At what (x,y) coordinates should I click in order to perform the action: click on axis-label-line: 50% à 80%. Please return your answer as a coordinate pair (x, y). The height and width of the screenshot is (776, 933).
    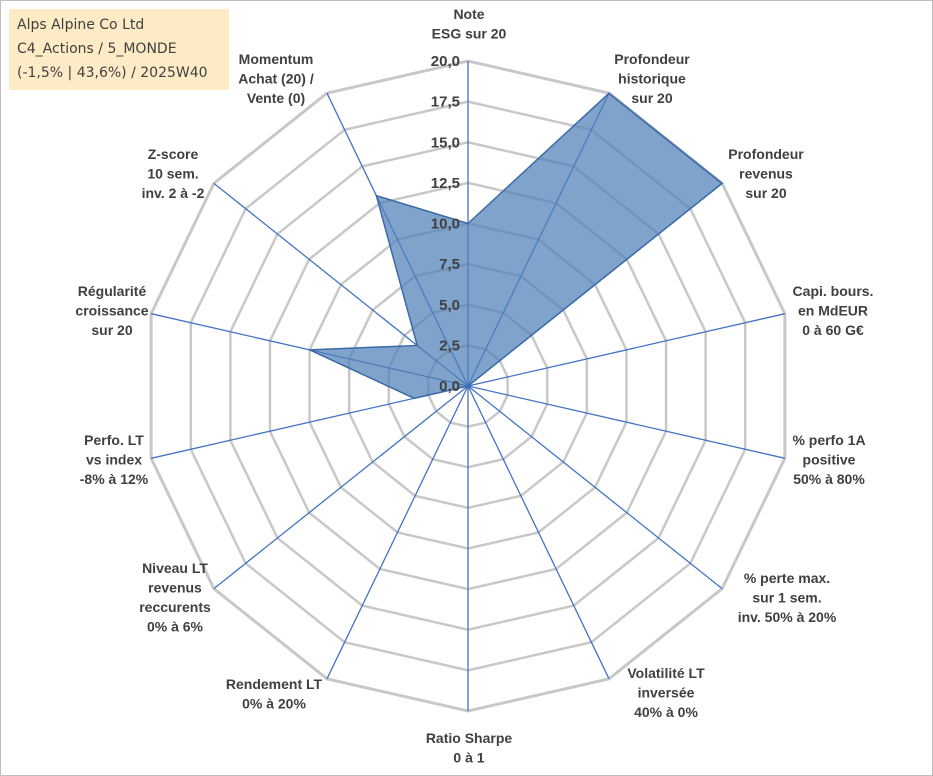
    Looking at the image, I should click on (829, 479).